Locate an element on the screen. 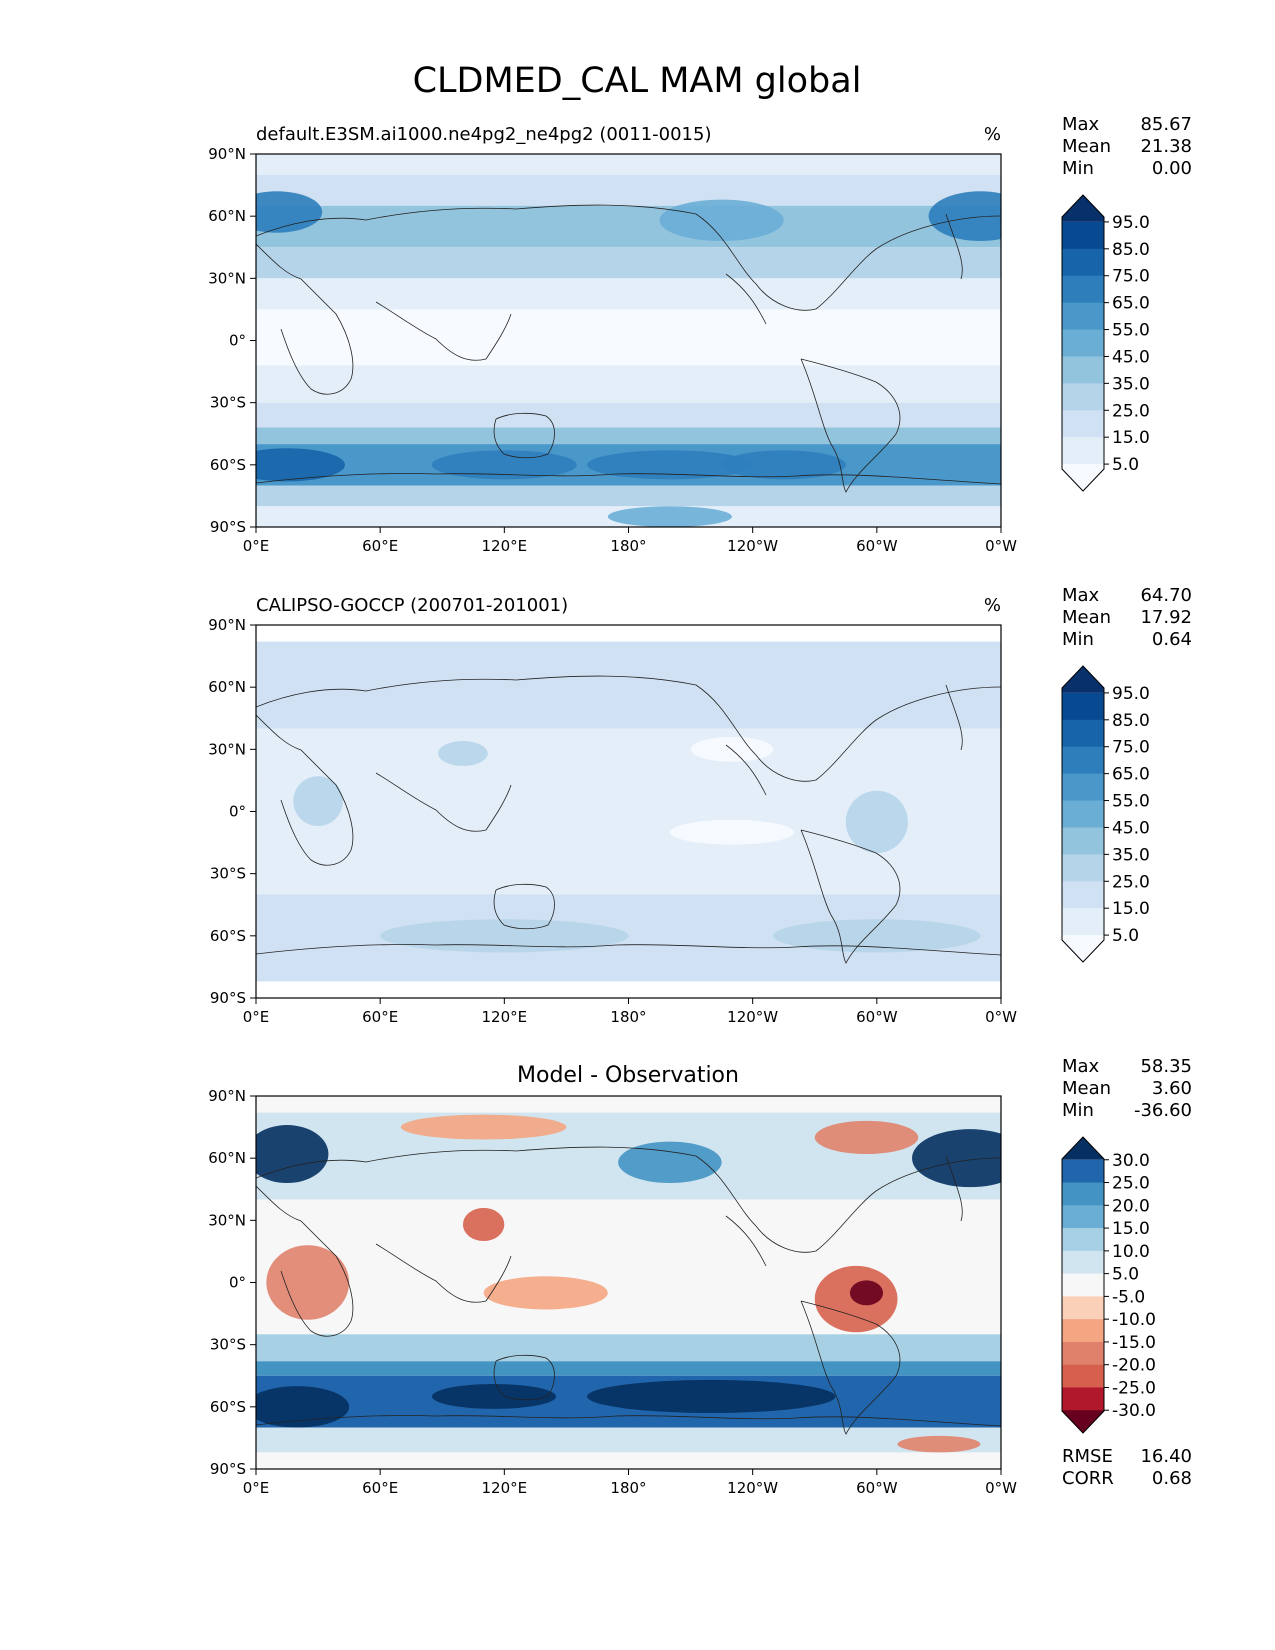  figure-title: CLDMED_CAL MAM global is located at coordinates (637, 81).